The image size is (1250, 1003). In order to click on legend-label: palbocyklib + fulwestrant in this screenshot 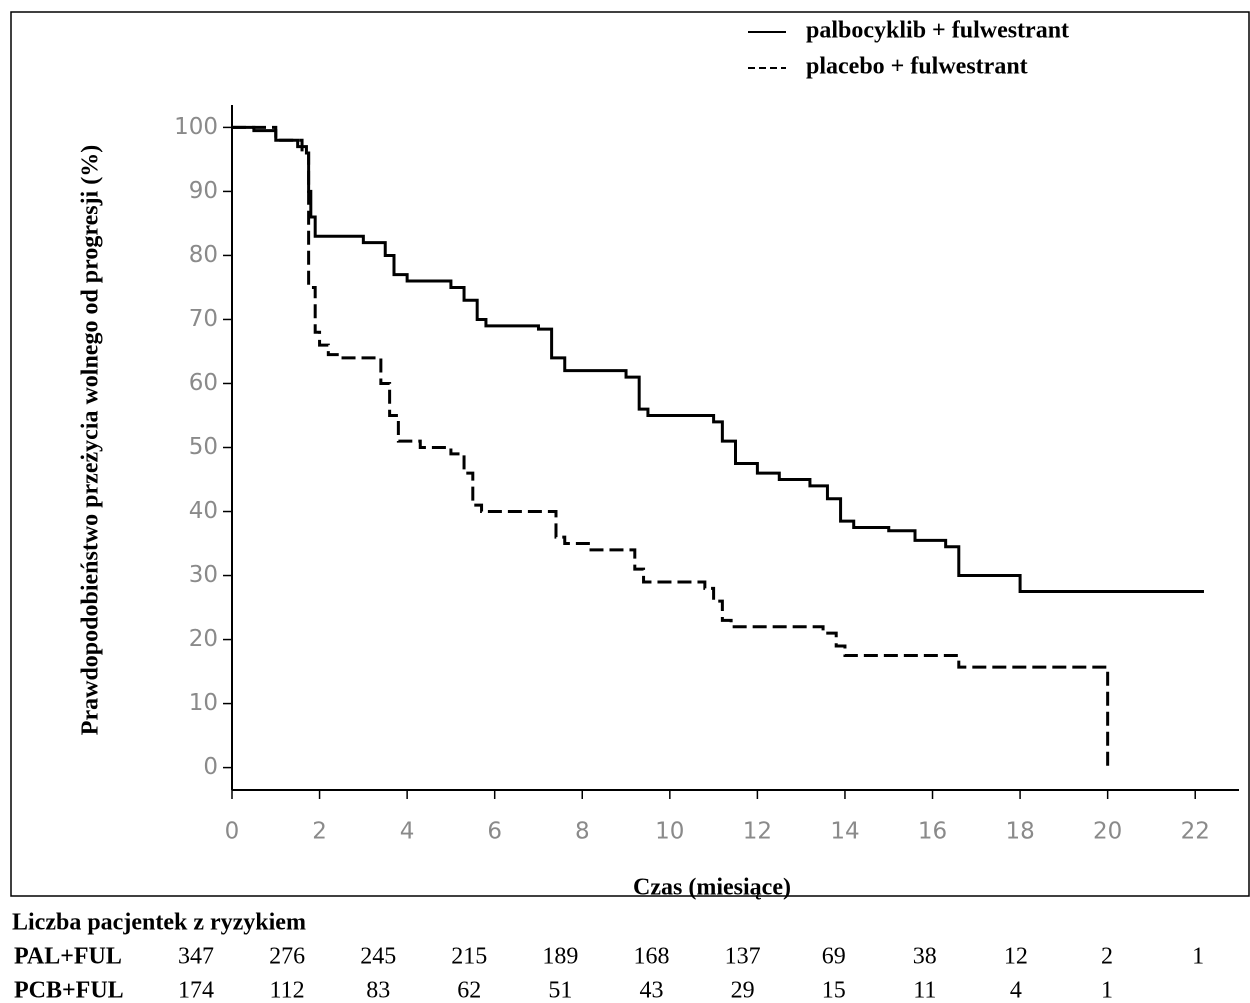, I will do `click(937, 31)`.